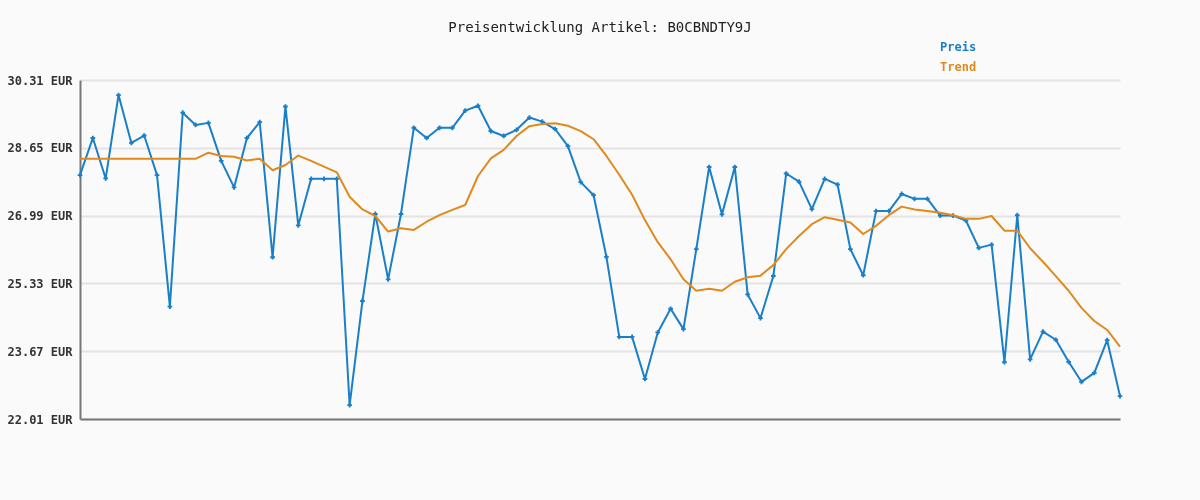  What do you see at coordinates (958, 47) in the screenshot?
I see `text: Preis` at bounding box center [958, 47].